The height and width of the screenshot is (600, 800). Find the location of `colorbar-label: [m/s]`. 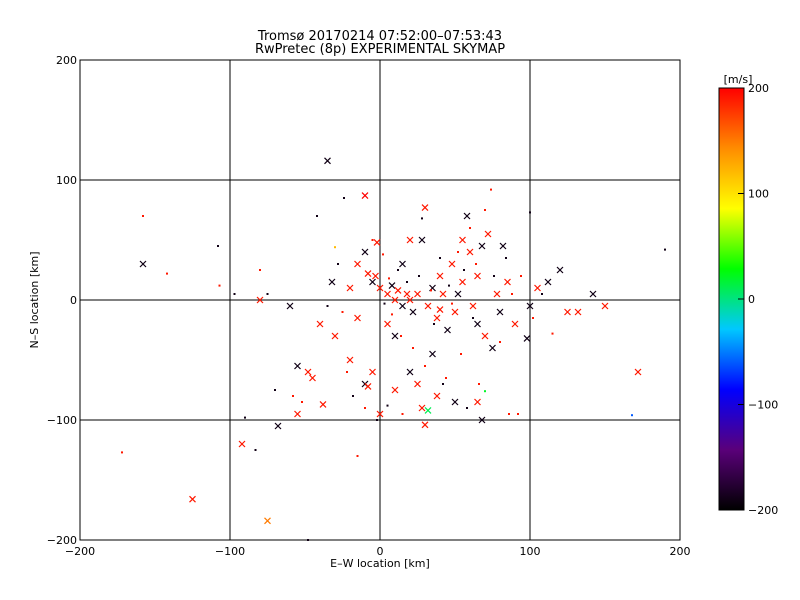

colorbar-label: [m/s] is located at coordinates (738, 79).